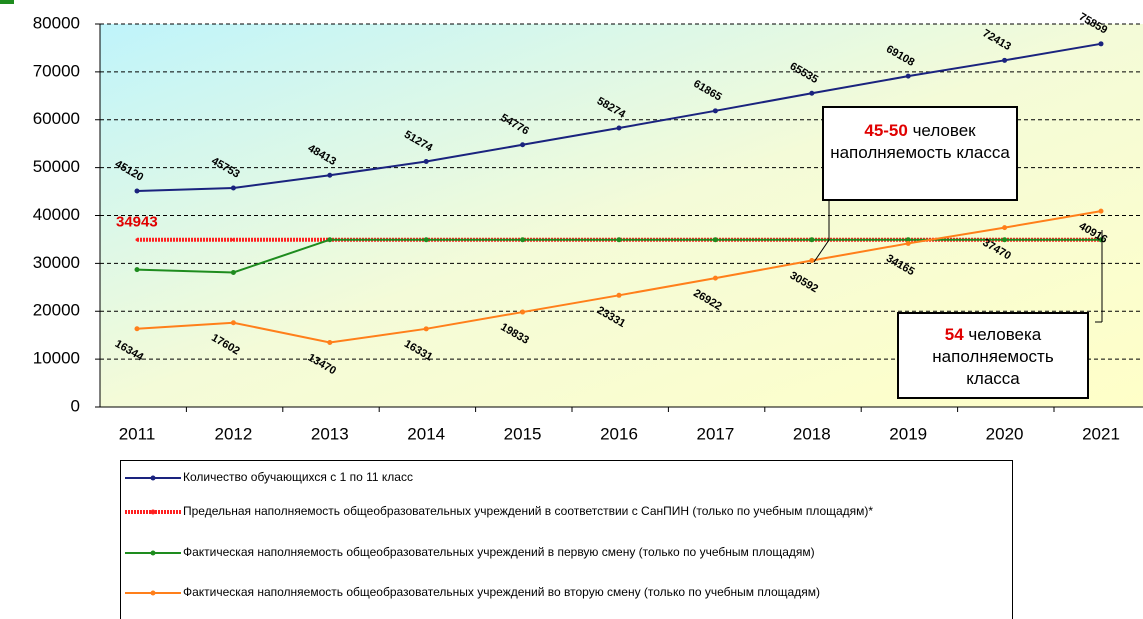 The width and height of the screenshot is (1143, 619). What do you see at coordinates (75, 405) in the screenshot?
I see `y-tick-label: 0` at bounding box center [75, 405].